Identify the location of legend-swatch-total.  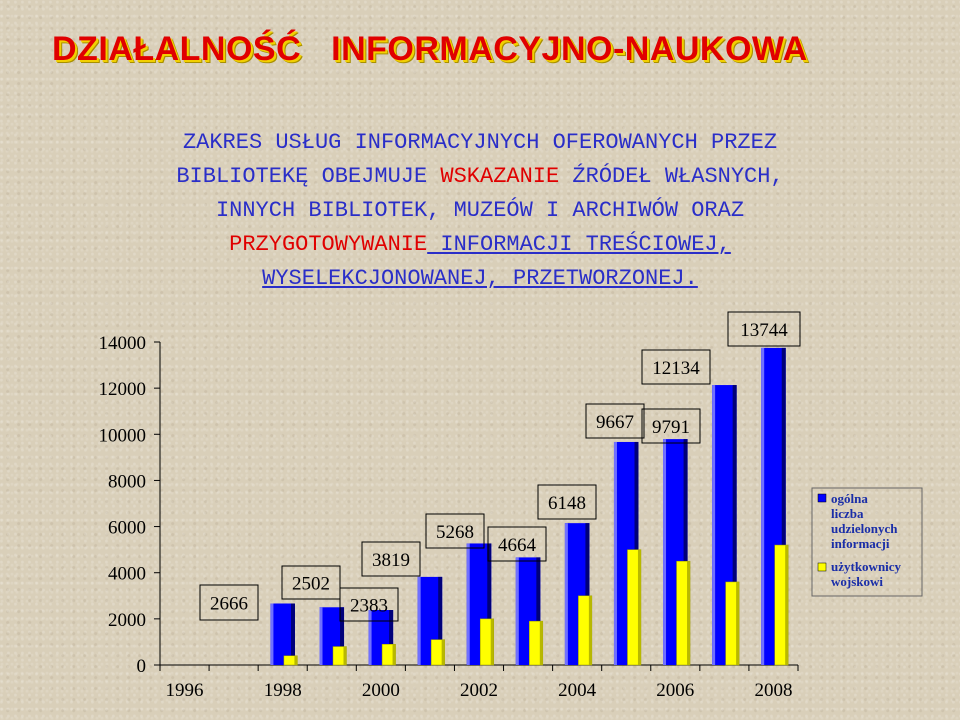
(822, 498).